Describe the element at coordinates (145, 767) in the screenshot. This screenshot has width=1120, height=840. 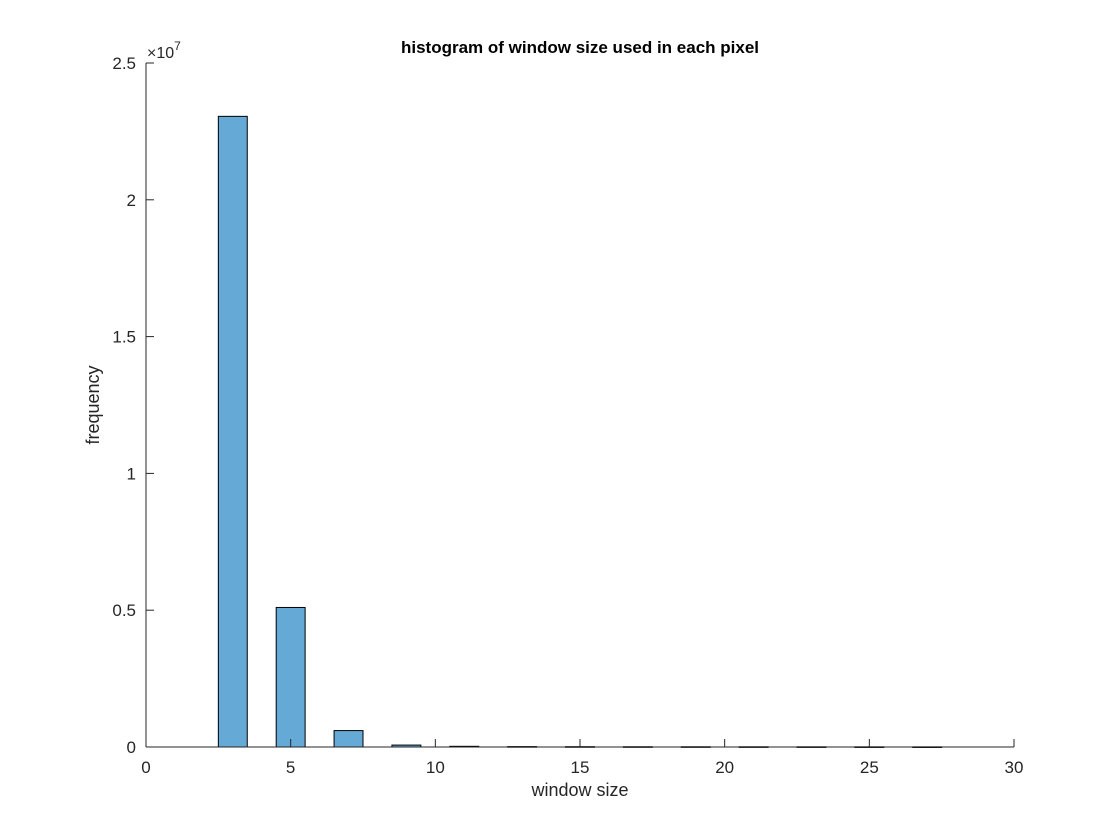
I see `x-tick-label: 0` at that location.